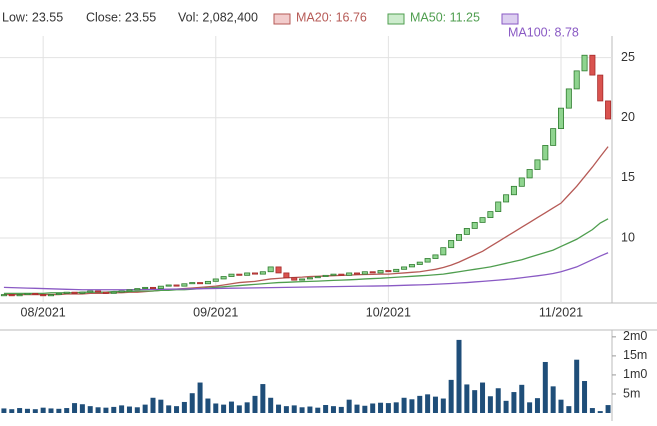 The width and height of the screenshot is (657, 426). What do you see at coordinates (628, 117) in the screenshot?
I see `y-tick-label: 20` at bounding box center [628, 117].